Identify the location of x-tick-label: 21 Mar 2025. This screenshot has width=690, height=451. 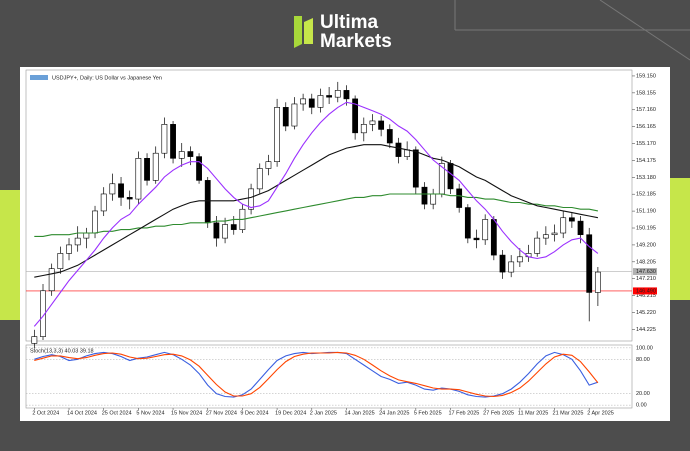
(568, 413).